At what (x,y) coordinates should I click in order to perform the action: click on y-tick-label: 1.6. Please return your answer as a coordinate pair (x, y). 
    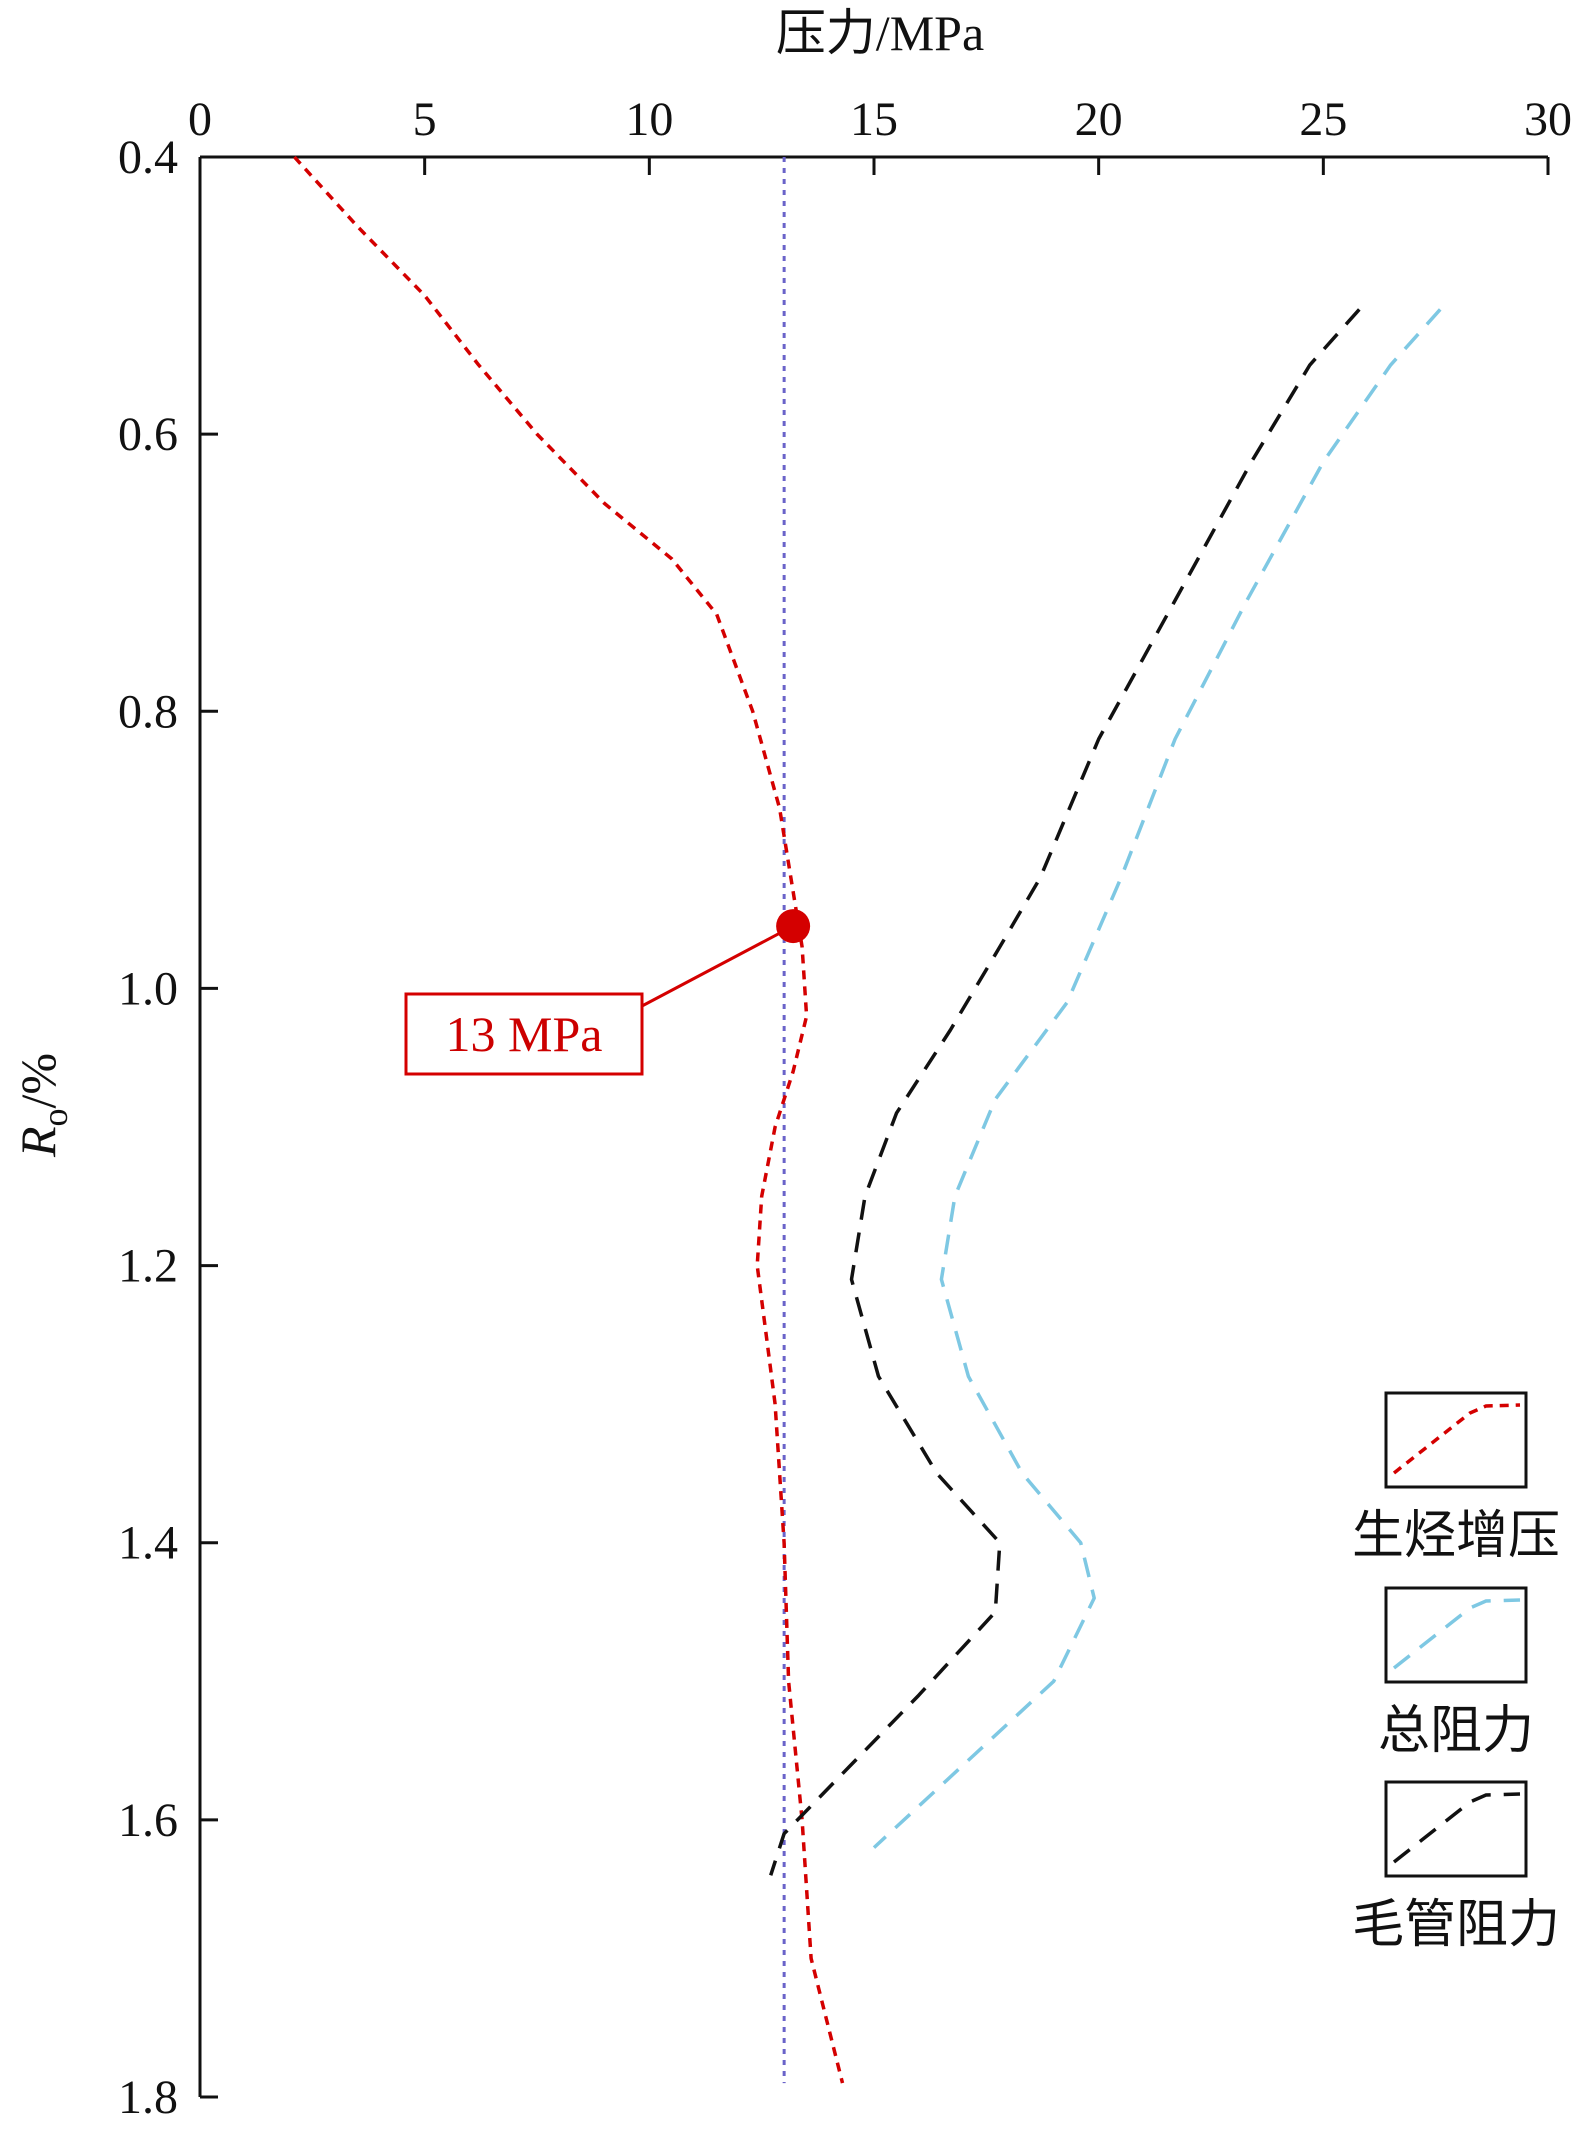
    Looking at the image, I should click on (148, 1820).